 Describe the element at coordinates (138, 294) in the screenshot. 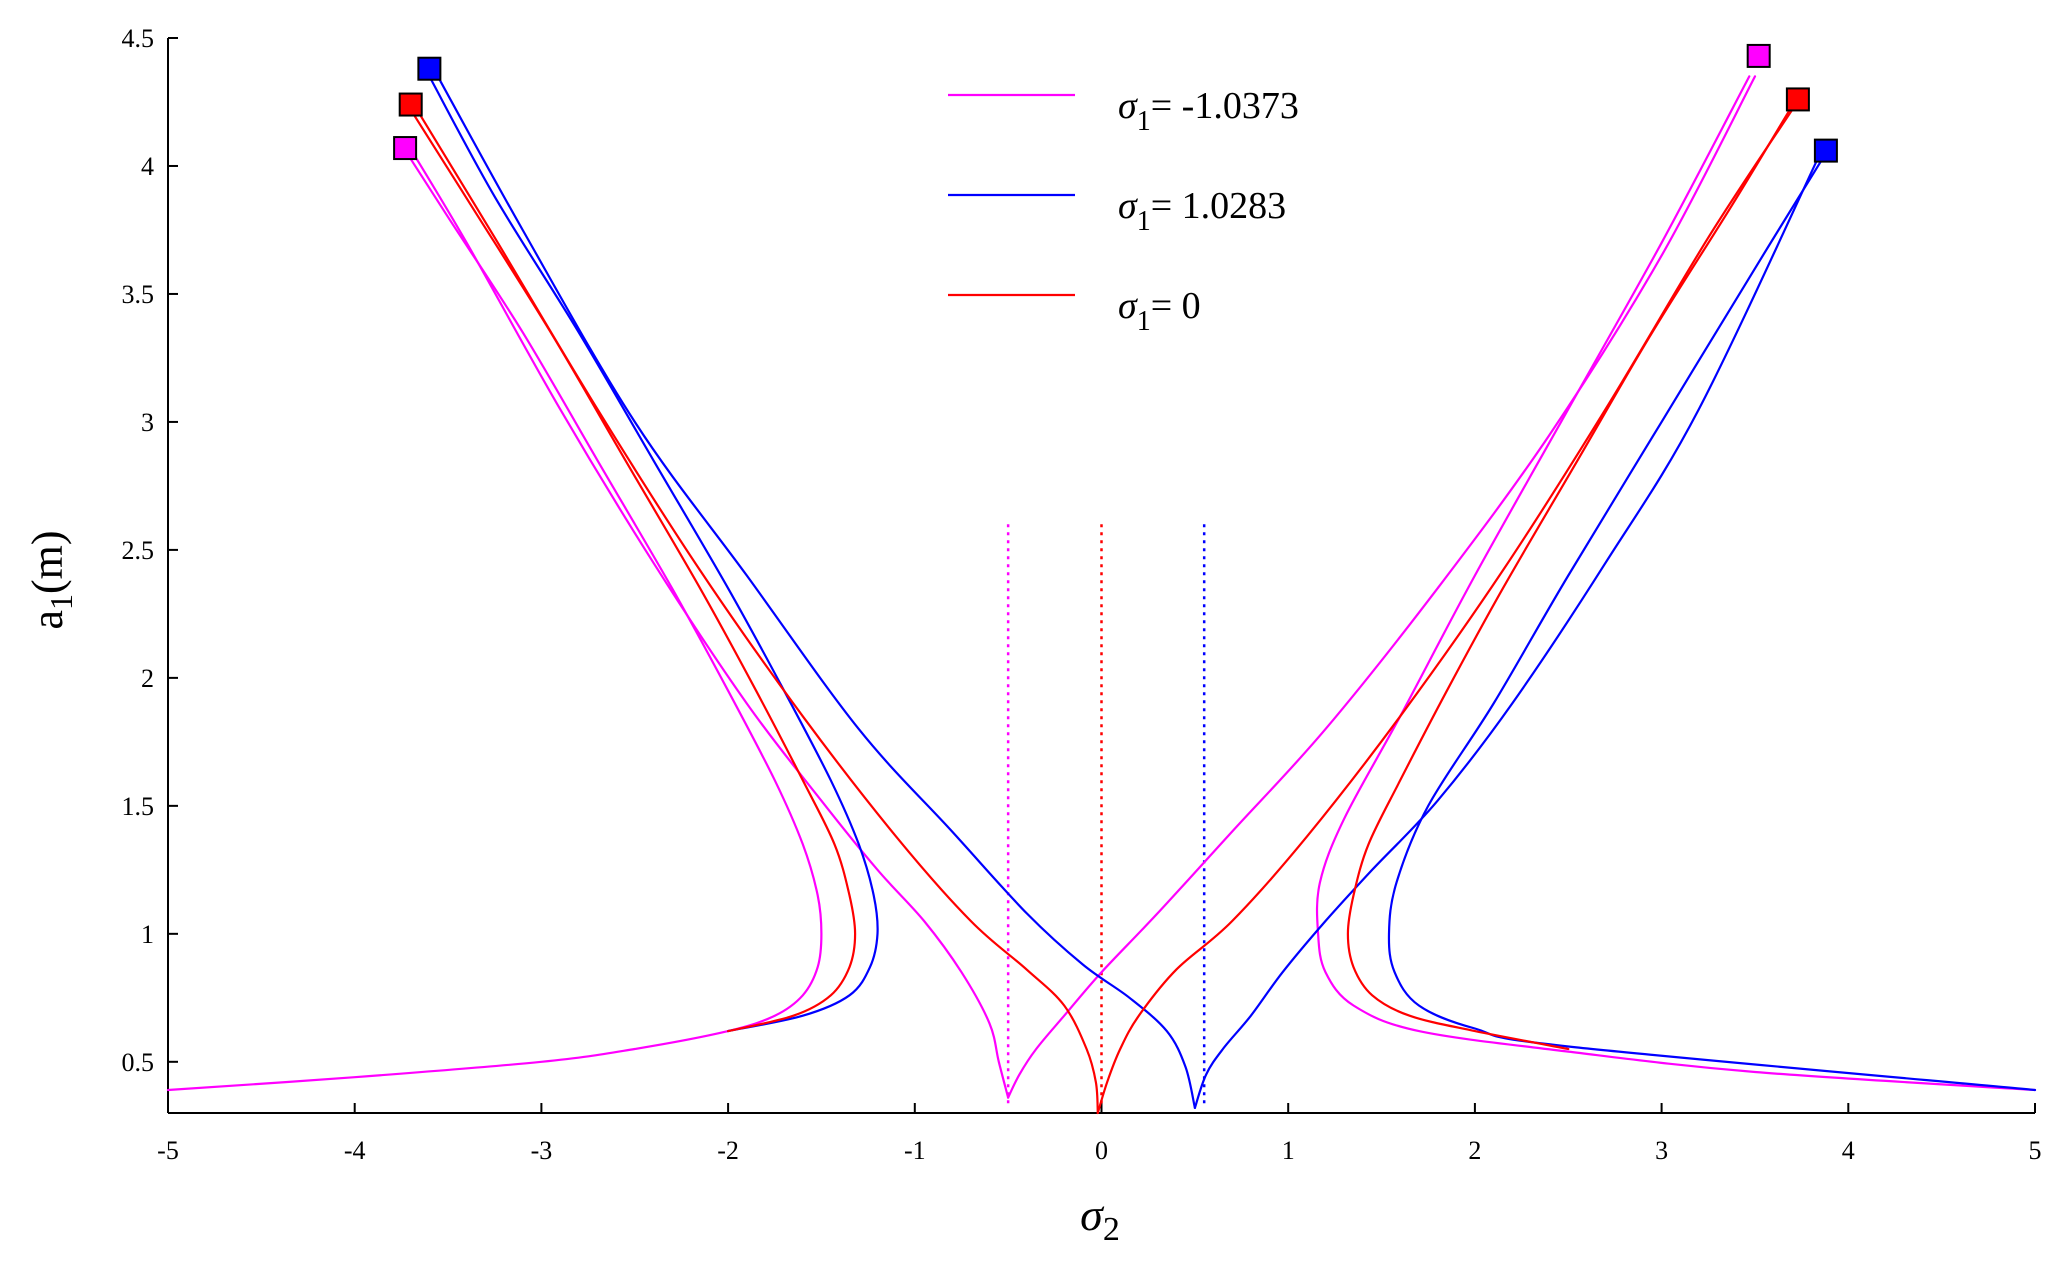

I see `y-tick-label: 3.5` at that location.